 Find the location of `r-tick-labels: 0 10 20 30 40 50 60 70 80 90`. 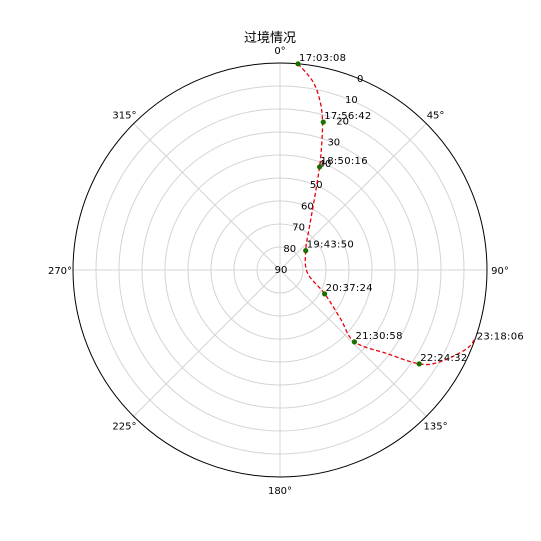

r-tick-labels: 0 10 20 30 40 50 60 70 80 90 is located at coordinates (319, 175).